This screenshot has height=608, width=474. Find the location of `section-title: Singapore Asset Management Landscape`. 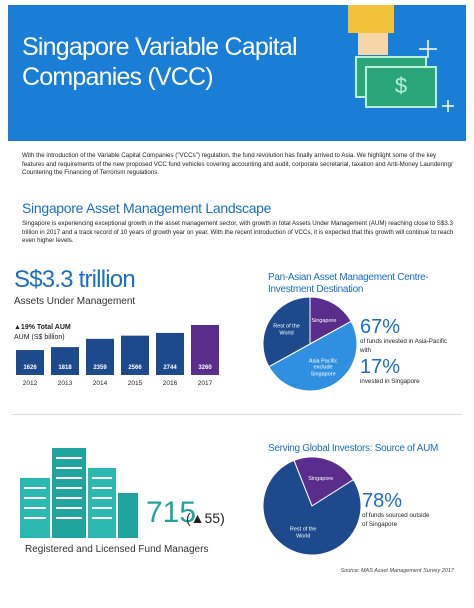

section-title: Singapore Asset Management Landscape is located at coordinates (147, 208).